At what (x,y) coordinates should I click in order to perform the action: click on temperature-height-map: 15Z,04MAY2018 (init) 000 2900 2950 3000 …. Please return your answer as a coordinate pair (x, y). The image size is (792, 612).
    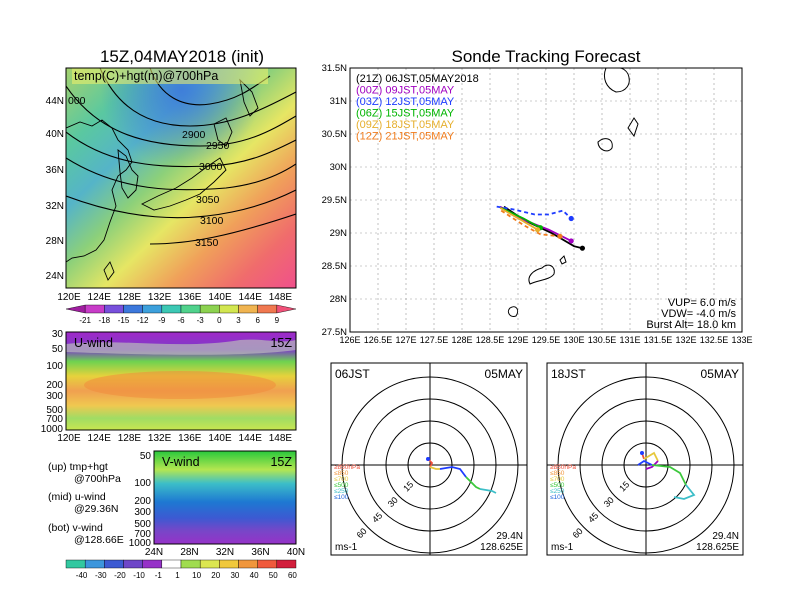
    Looking at the image, I should click on (171, 186).